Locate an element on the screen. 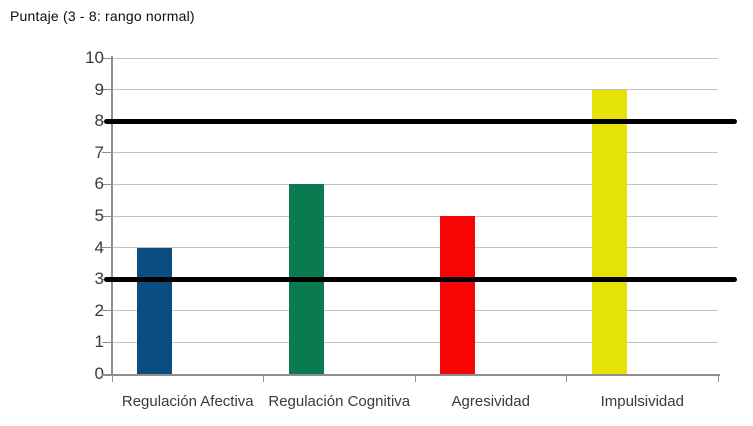  x-category-label-agresividad: Agresividad is located at coordinates (490, 401).